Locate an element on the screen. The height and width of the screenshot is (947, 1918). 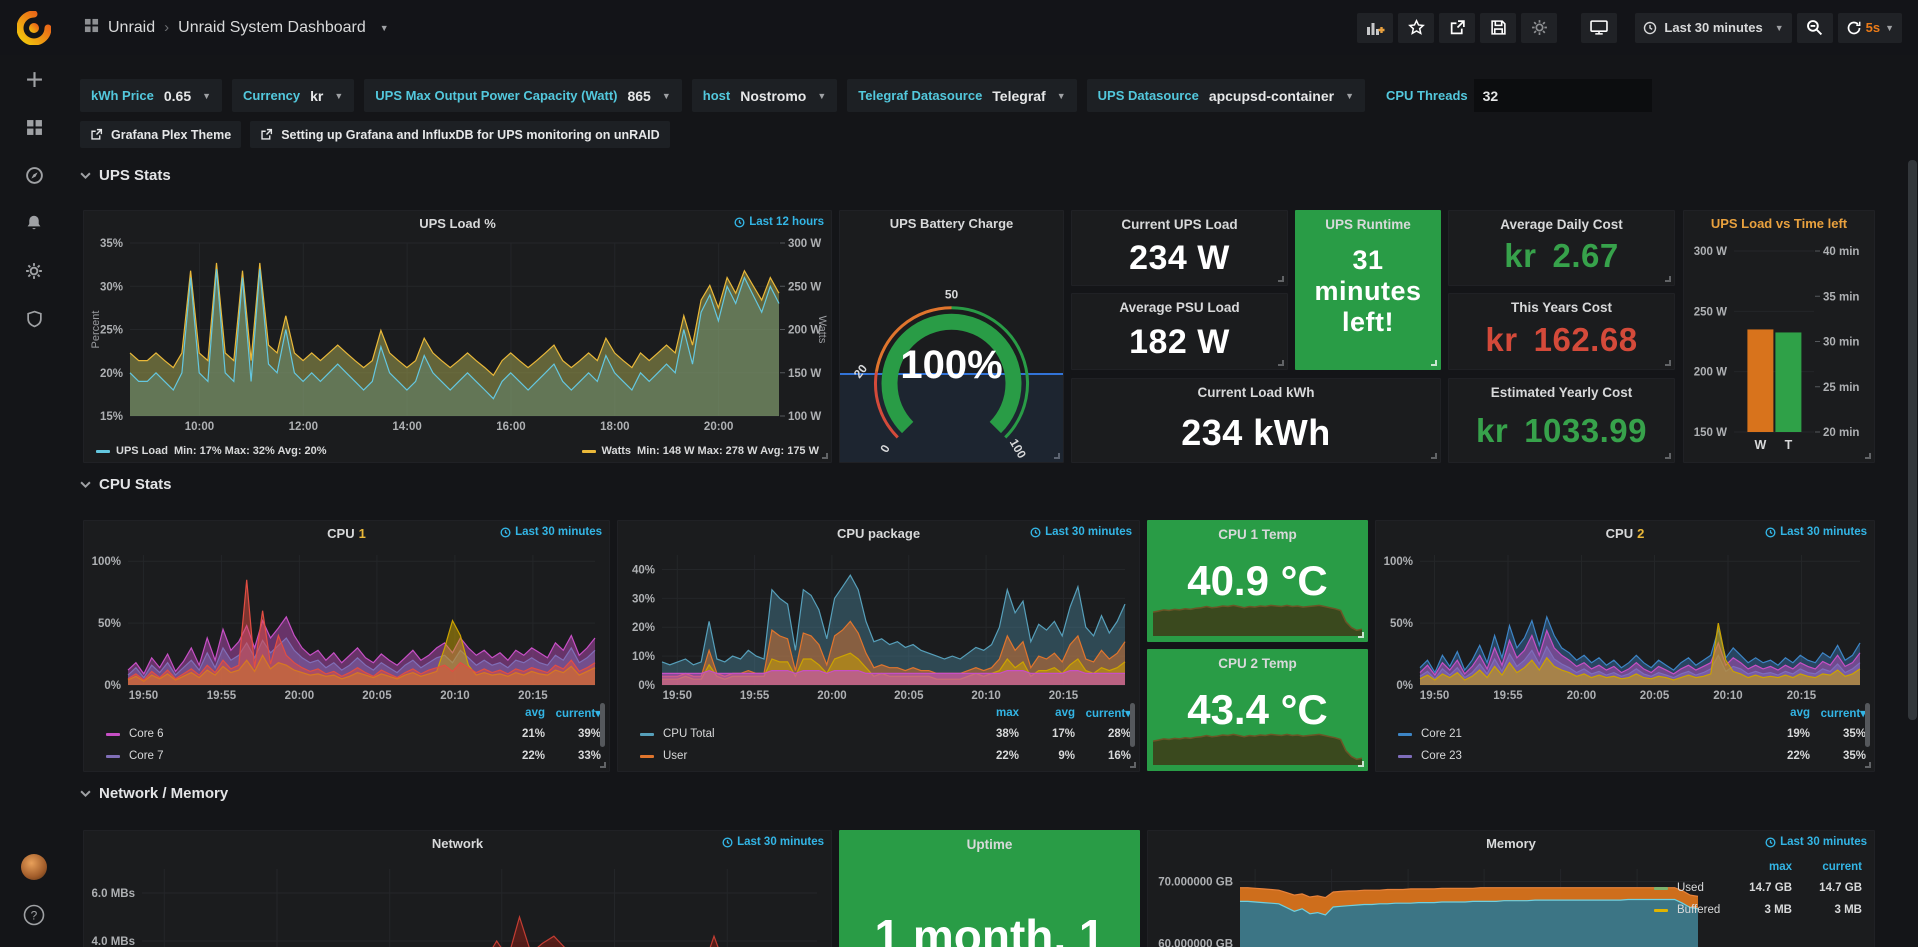
panel-title: This Years Cost is located at coordinates (1561, 307).